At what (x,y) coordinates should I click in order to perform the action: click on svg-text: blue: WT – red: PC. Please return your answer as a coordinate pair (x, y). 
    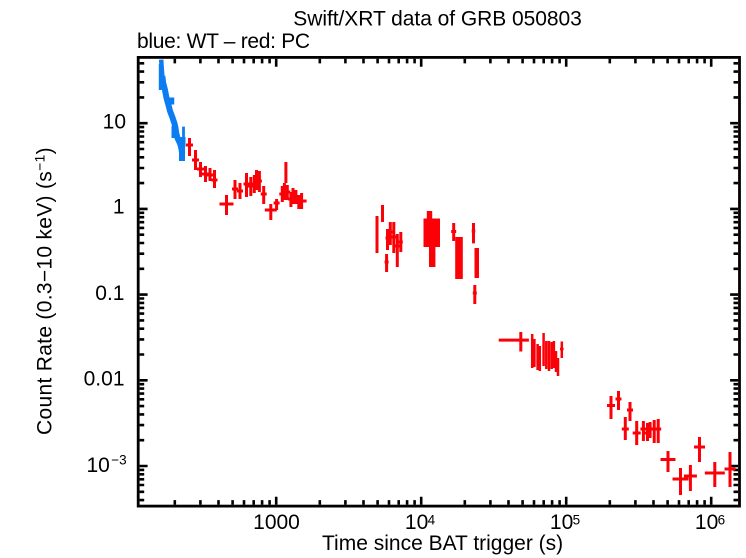
    Looking at the image, I should click on (223, 41).